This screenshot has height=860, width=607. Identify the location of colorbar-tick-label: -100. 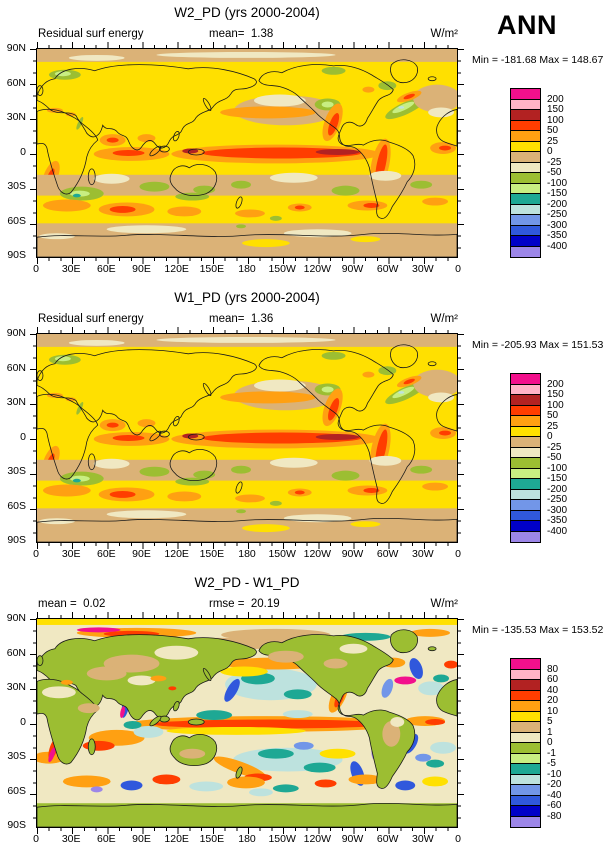
(557, 468).